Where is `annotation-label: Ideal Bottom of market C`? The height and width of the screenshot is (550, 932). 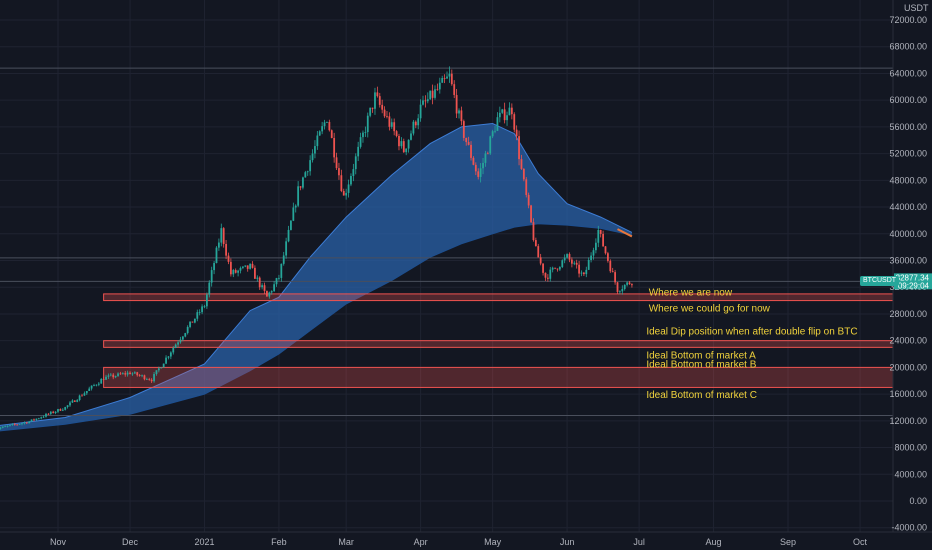 annotation-label: Ideal Bottom of market C is located at coordinates (701, 395).